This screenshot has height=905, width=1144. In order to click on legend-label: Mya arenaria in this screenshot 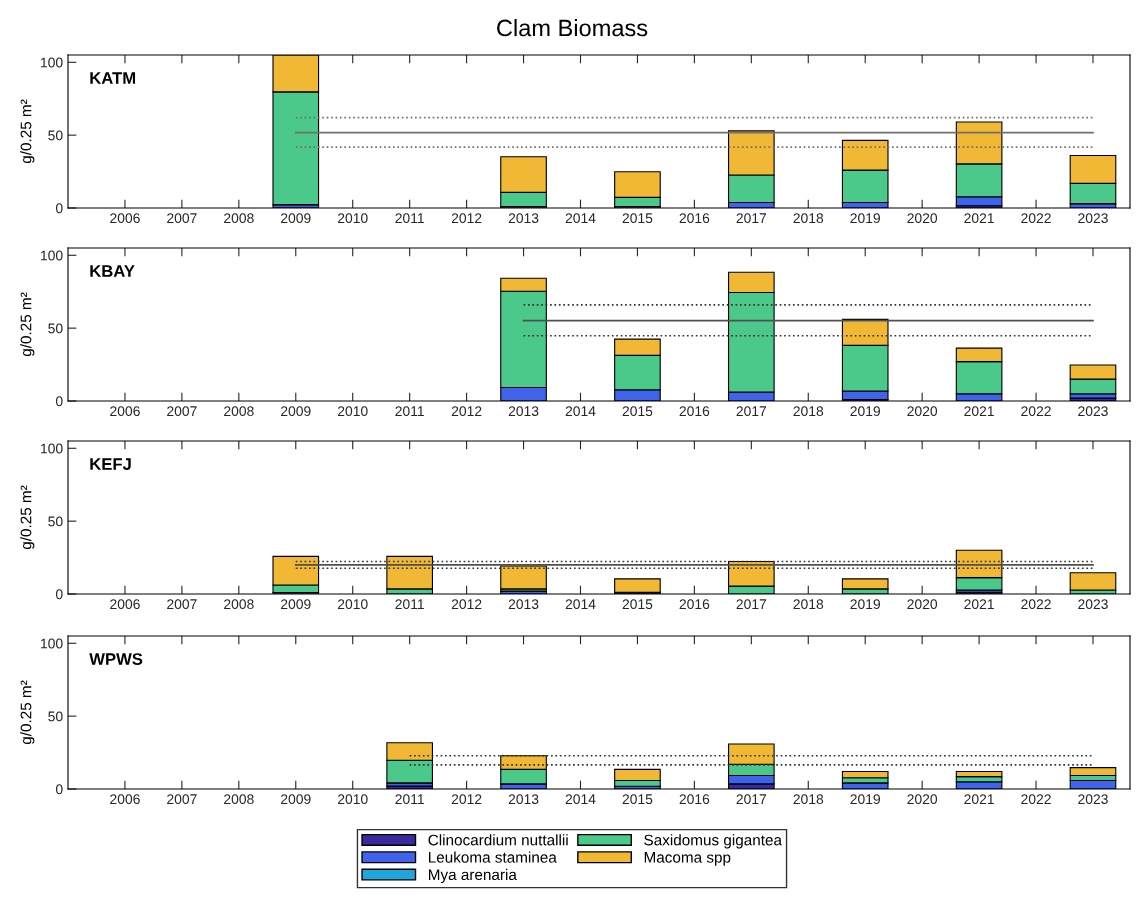, I will do `click(472, 876)`.